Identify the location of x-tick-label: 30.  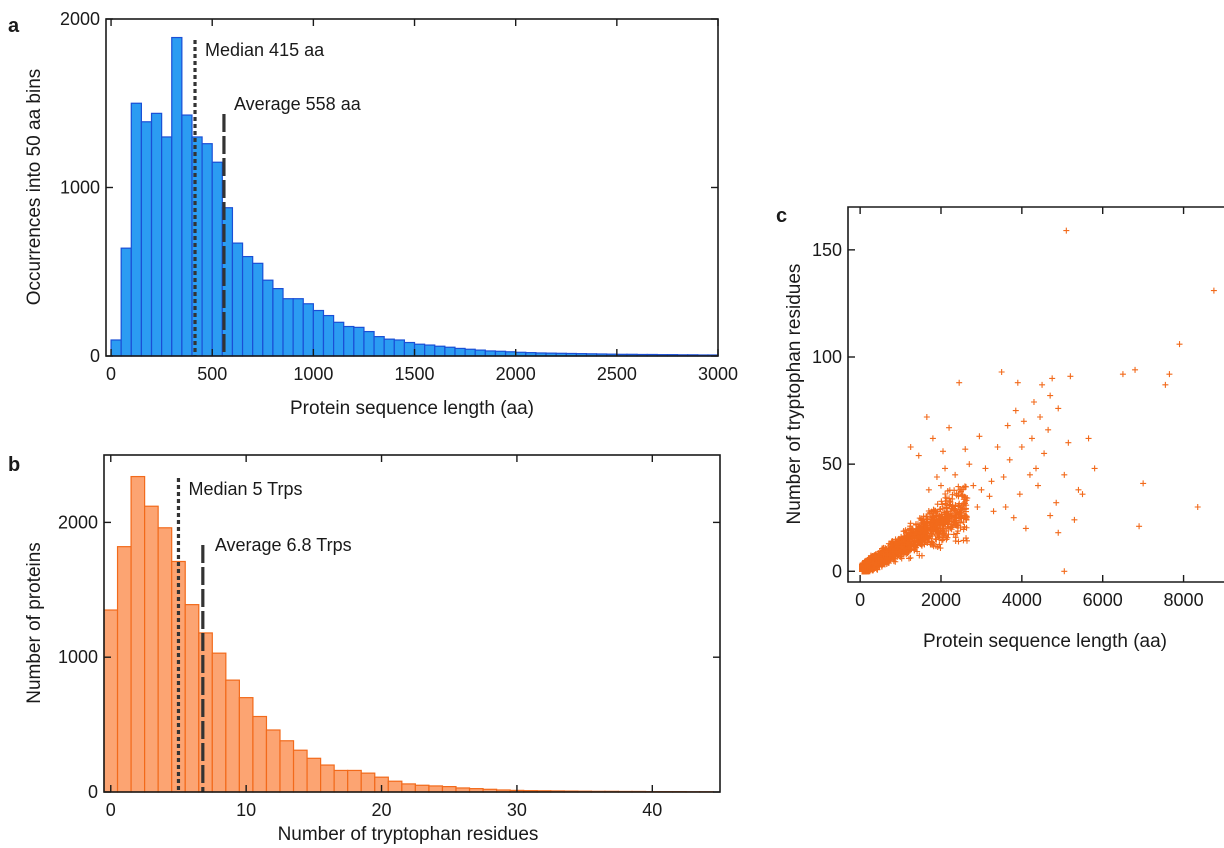
(517, 810).